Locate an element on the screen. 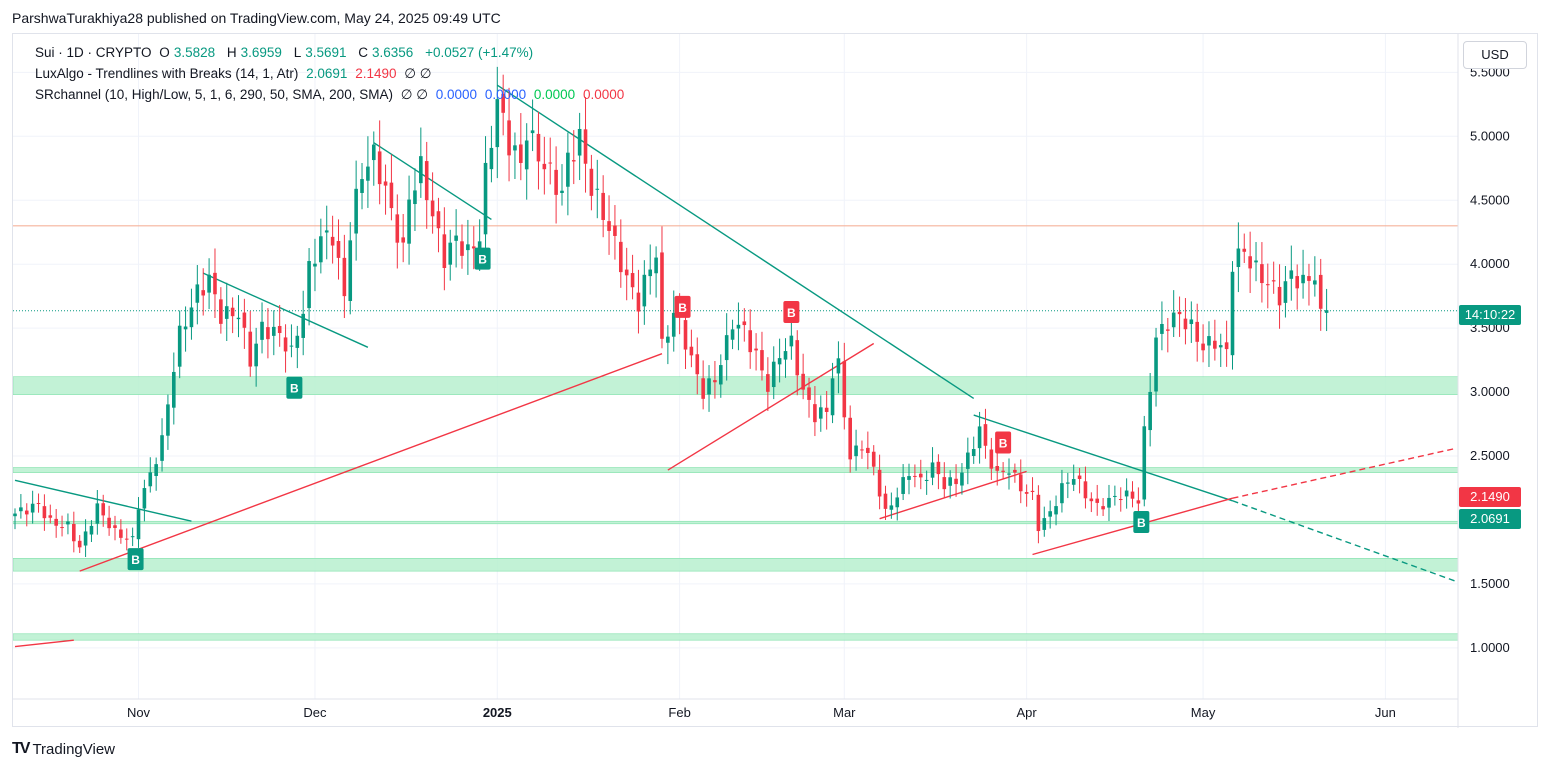 The width and height of the screenshot is (1553, 772). break-label-down: B is located at coordinates (1003, 442).